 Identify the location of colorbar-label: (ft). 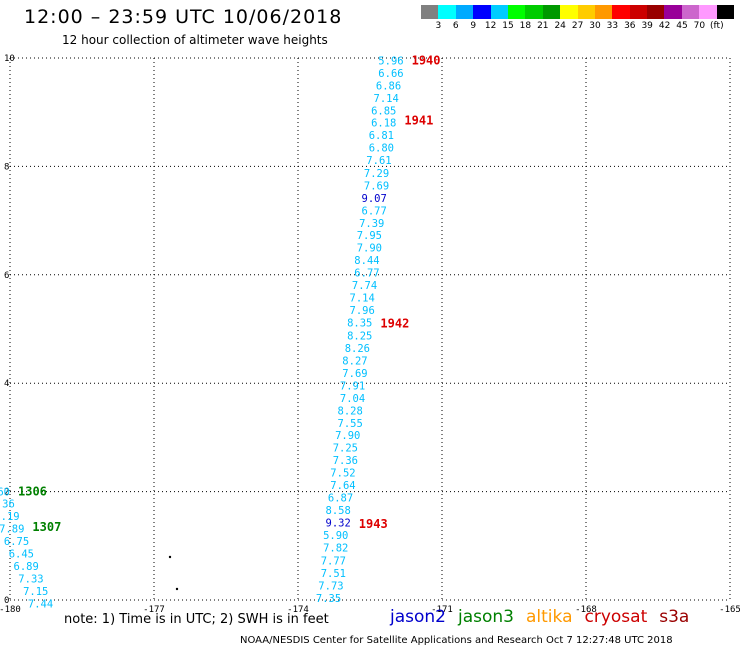
(717, 26).